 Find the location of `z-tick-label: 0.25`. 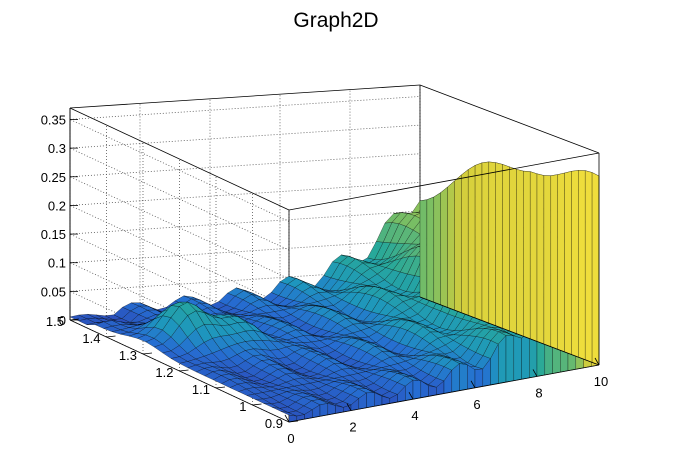

z-tick-label: 0.25 is located at coordinates (53, 177).